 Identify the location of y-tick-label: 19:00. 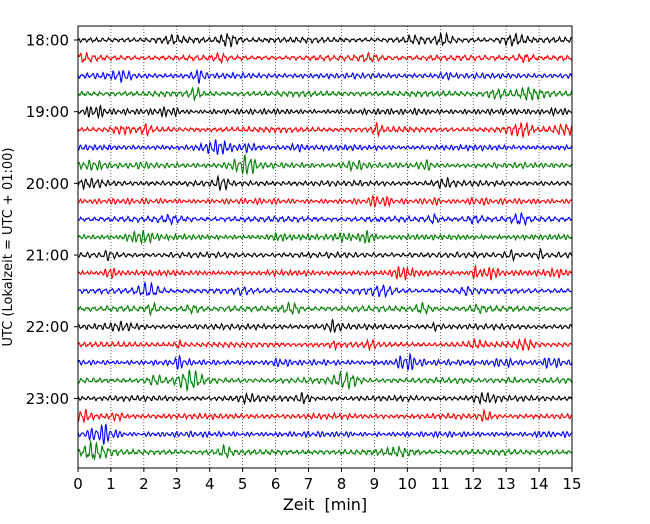
(47, 112).